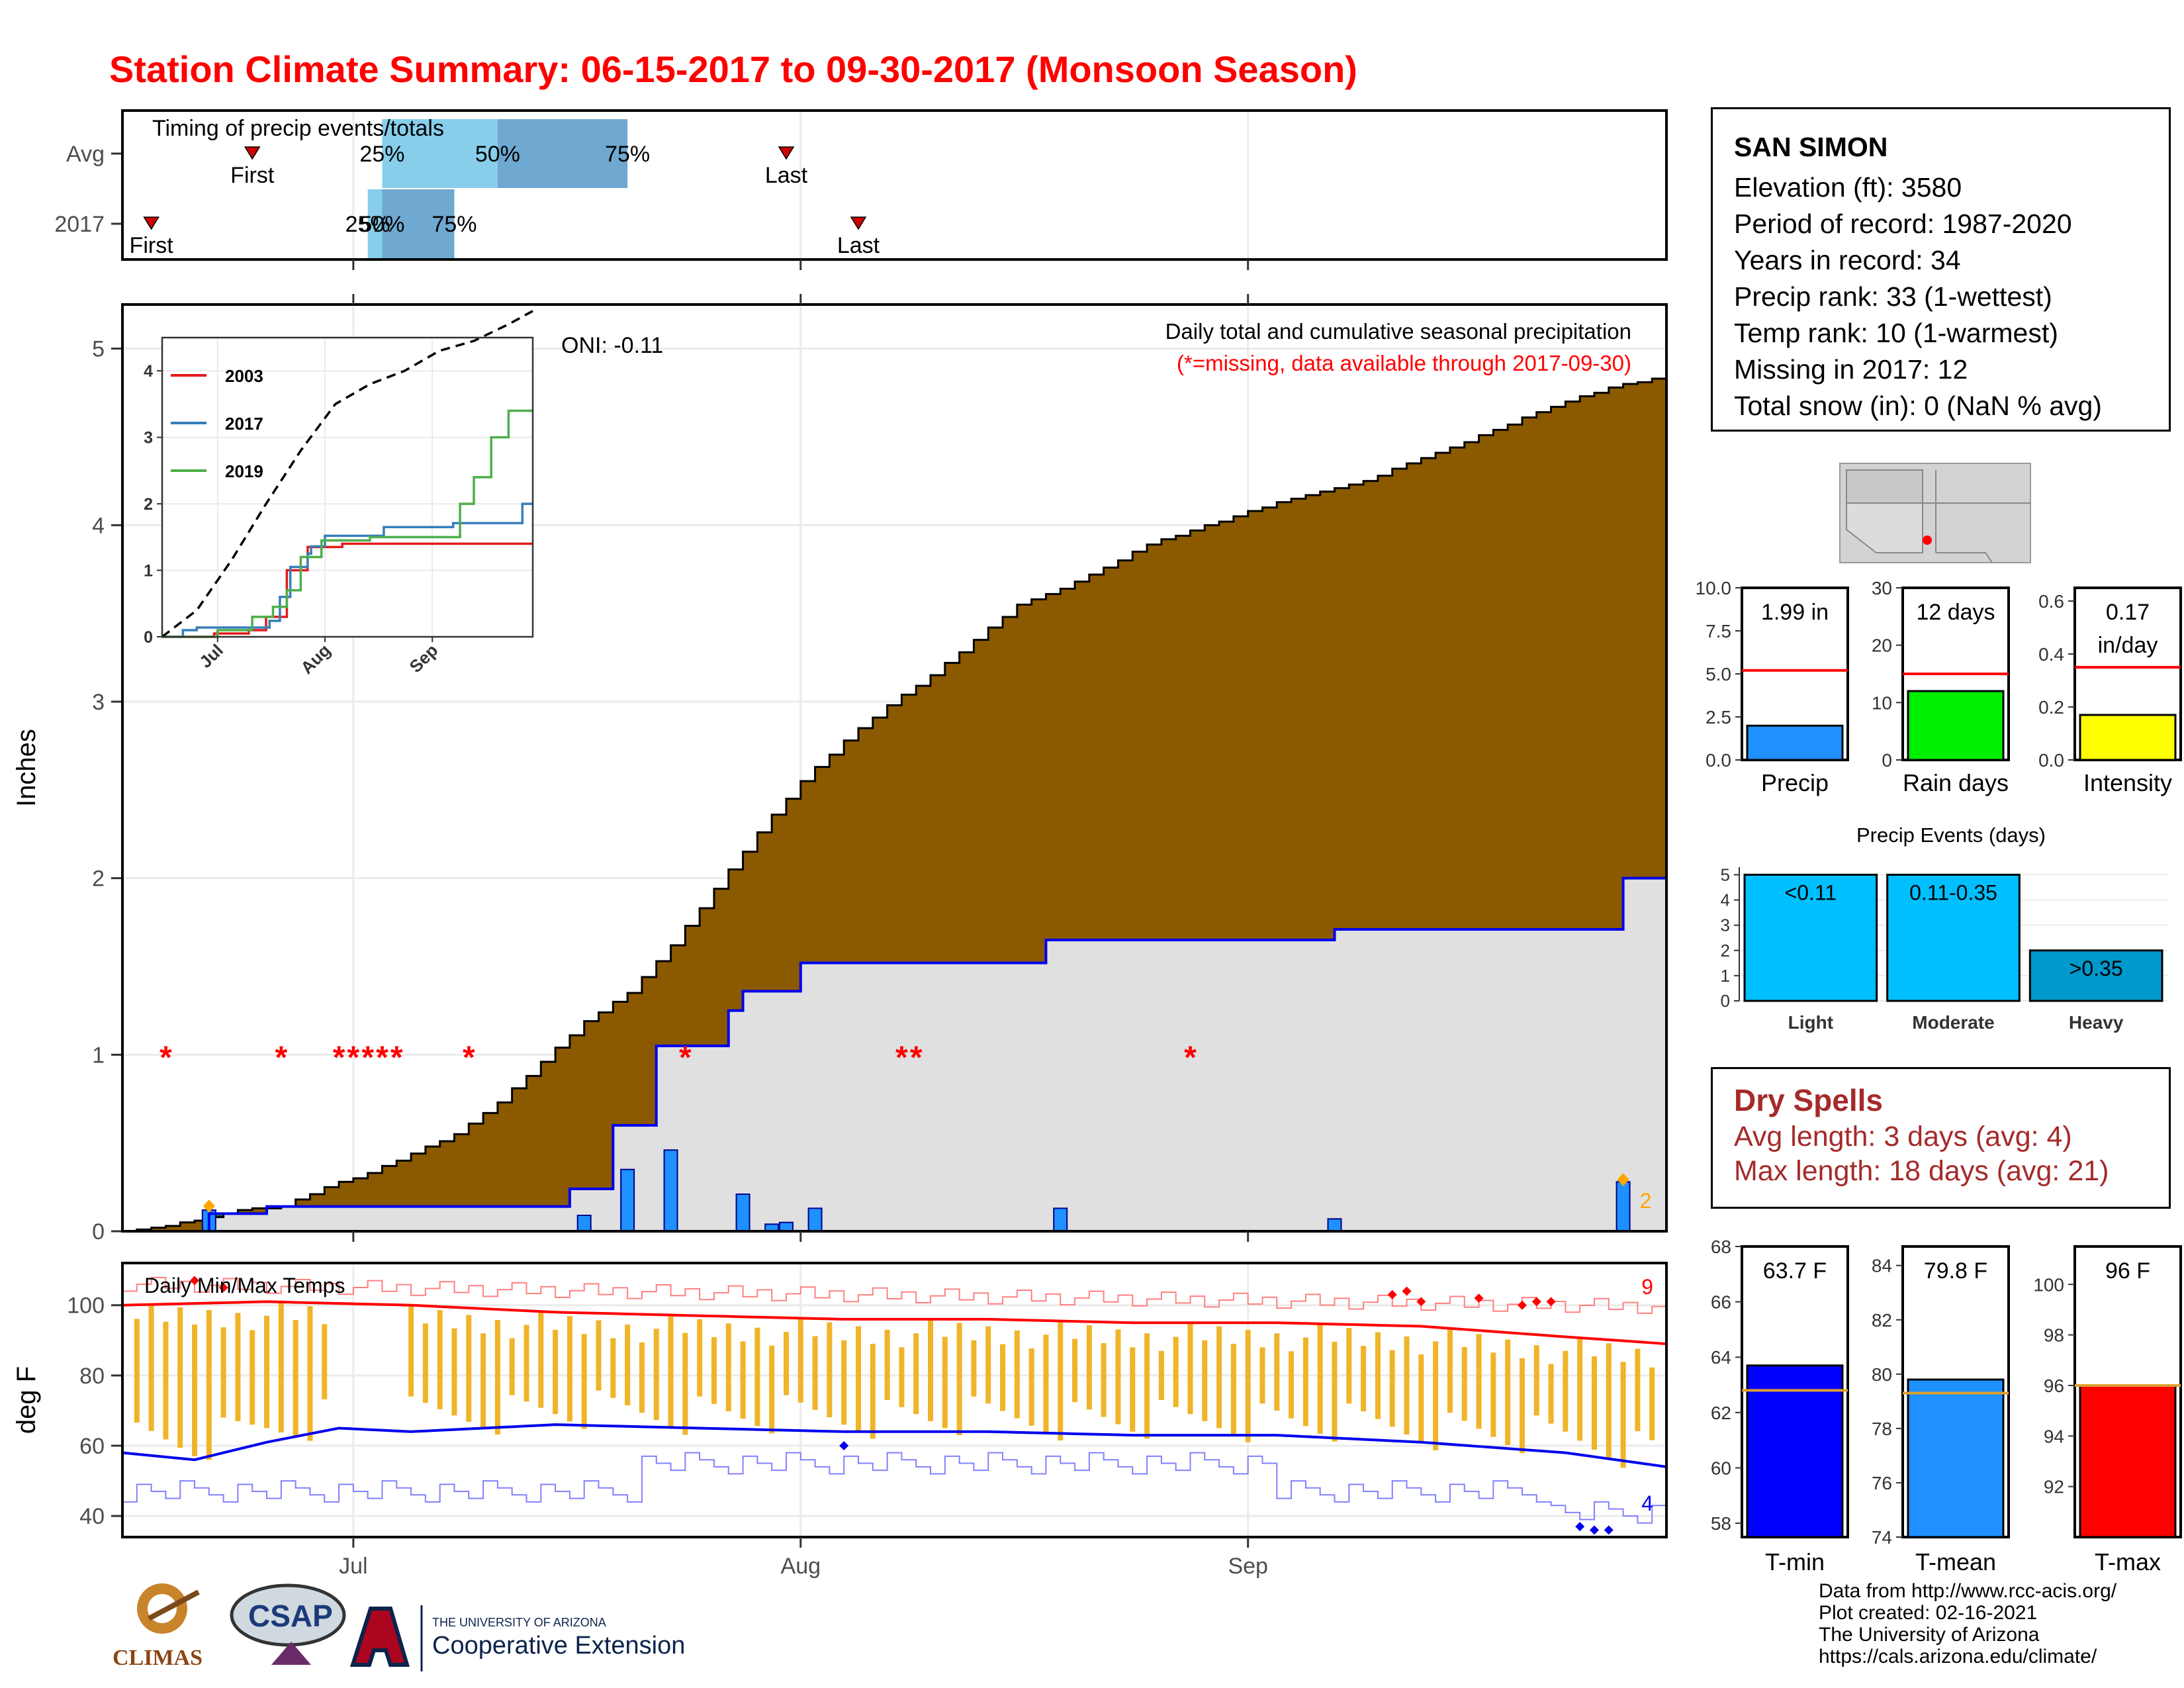 The image size is (2184, 1688). I want to click on precip-summary-value-unit: in/day, so click(2128, 645).